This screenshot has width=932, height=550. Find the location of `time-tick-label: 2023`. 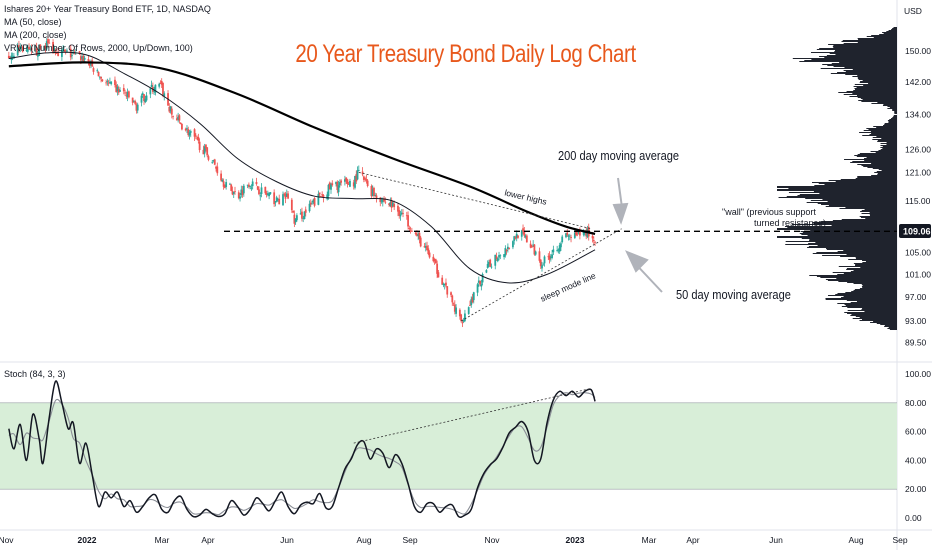

time-tick-label: 2023 is located at coordinates (575, 540).